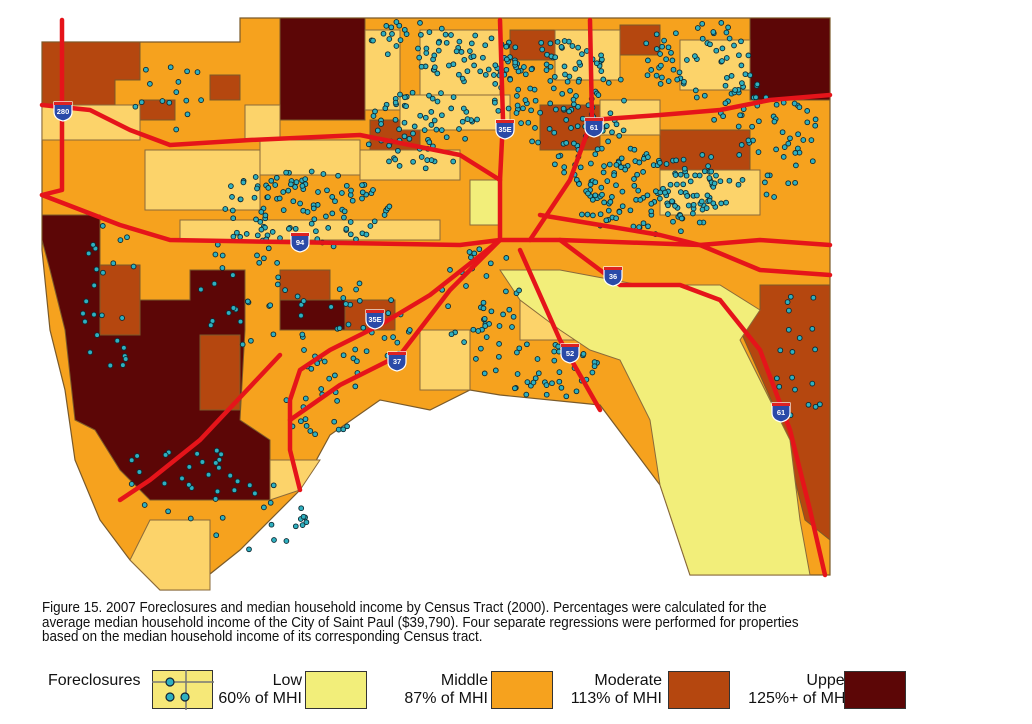  Describe the element at coordinates (300, 242) in the screenshot. I see `interstate-shield-label: 94` at that location.